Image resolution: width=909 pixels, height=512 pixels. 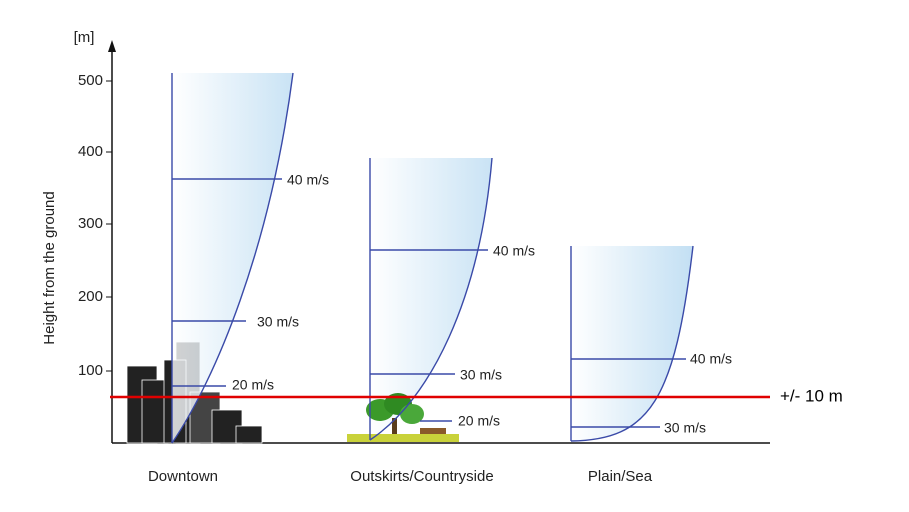 I want to click on annotation: +/- 10 m, so click(x=811, y=395).